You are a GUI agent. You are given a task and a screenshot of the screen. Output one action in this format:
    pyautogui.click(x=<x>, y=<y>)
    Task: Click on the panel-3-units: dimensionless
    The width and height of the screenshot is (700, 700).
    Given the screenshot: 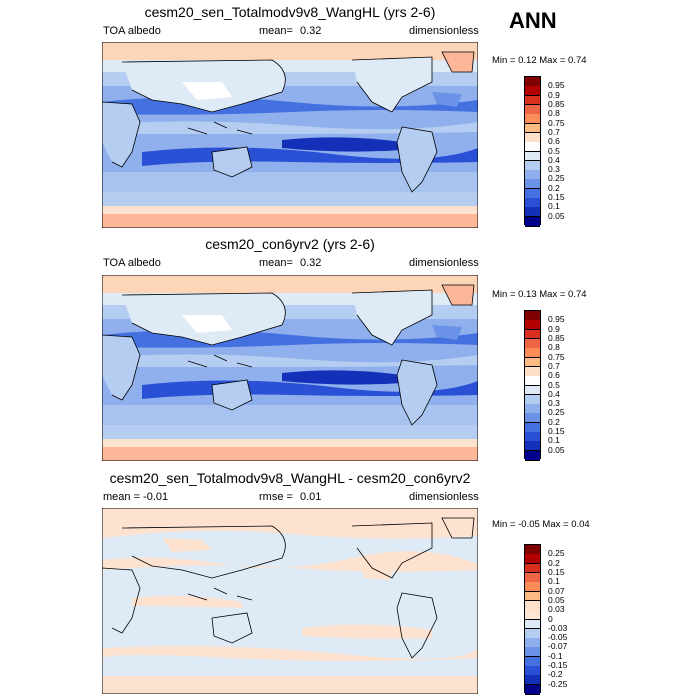 What is the action you would take?
    pyautogui.click(x=444, y=497)
    